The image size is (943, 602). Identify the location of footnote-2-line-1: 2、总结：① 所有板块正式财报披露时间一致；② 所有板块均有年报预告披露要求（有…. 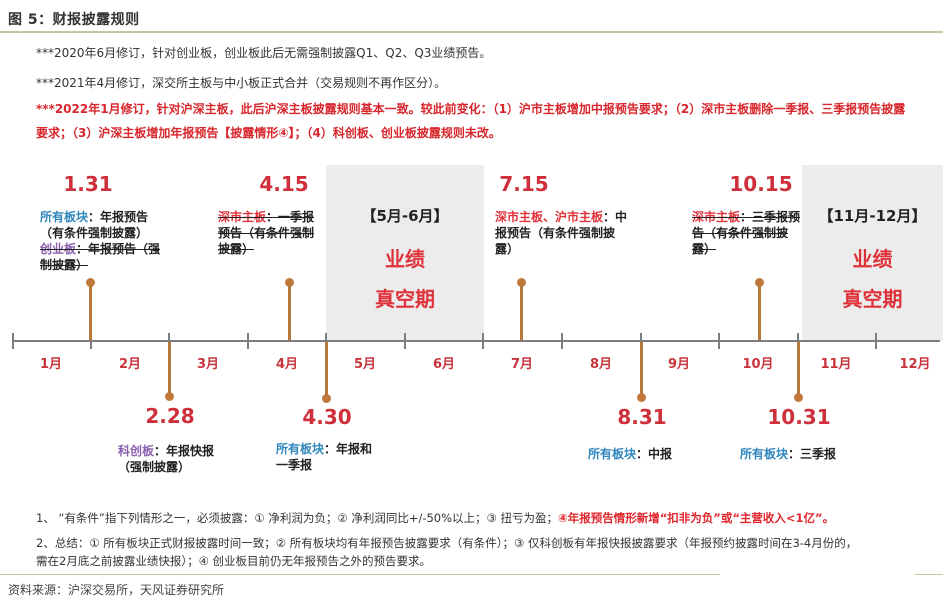
(447, 543).